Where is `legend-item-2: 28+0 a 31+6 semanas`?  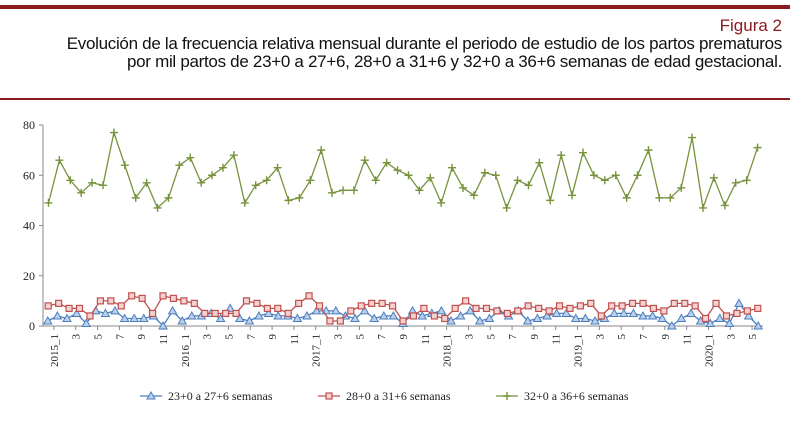
legend-item-2: 28+0 a 31+6 semanas is located at coordinates (384, 396).